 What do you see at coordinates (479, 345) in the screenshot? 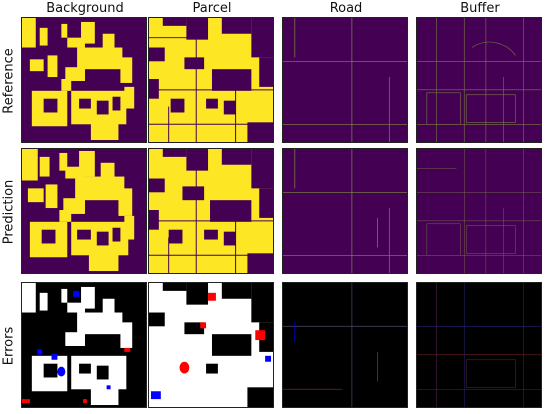
I see `panel-errors-buffer` at bounding box center [479, 345].